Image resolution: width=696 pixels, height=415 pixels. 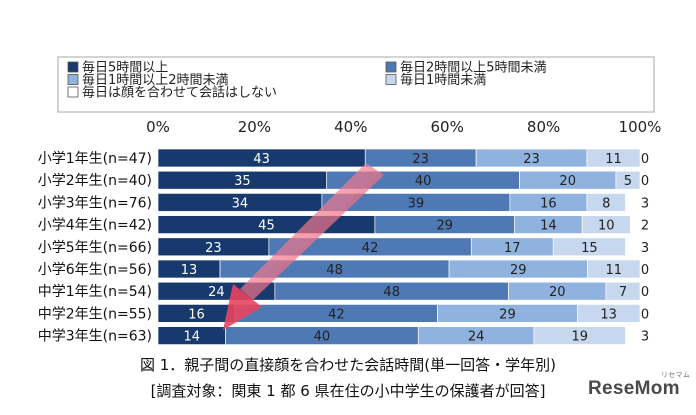 What do you see at coordinates (416, 203) in the screenshot?
I see `data-label: 39` at bounding box center [416, 203].